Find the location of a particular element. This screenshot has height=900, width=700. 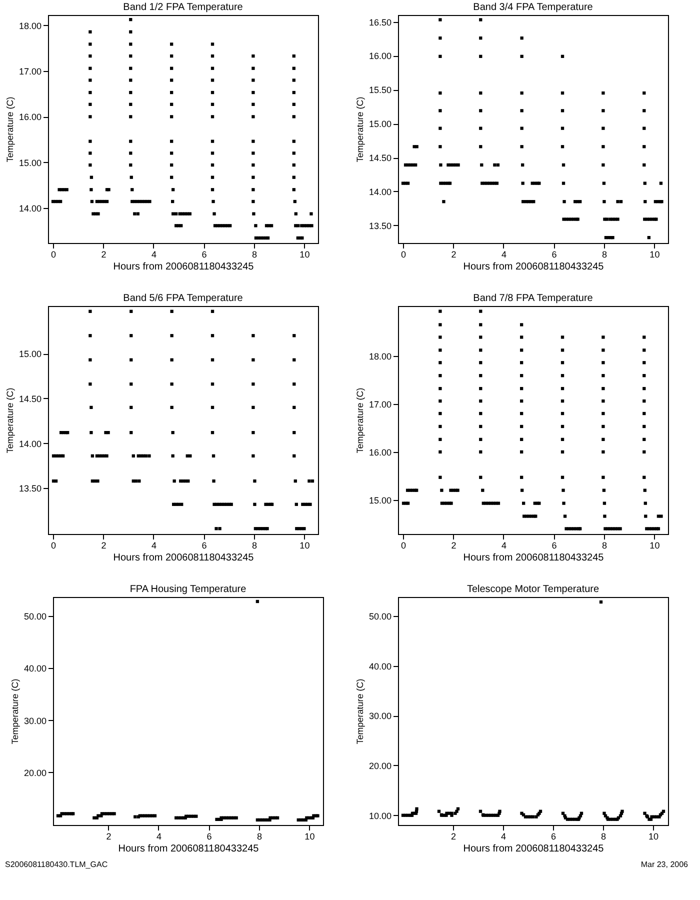

chart-title: Telescope Motor Temperature is located at coordinates (533, 589).